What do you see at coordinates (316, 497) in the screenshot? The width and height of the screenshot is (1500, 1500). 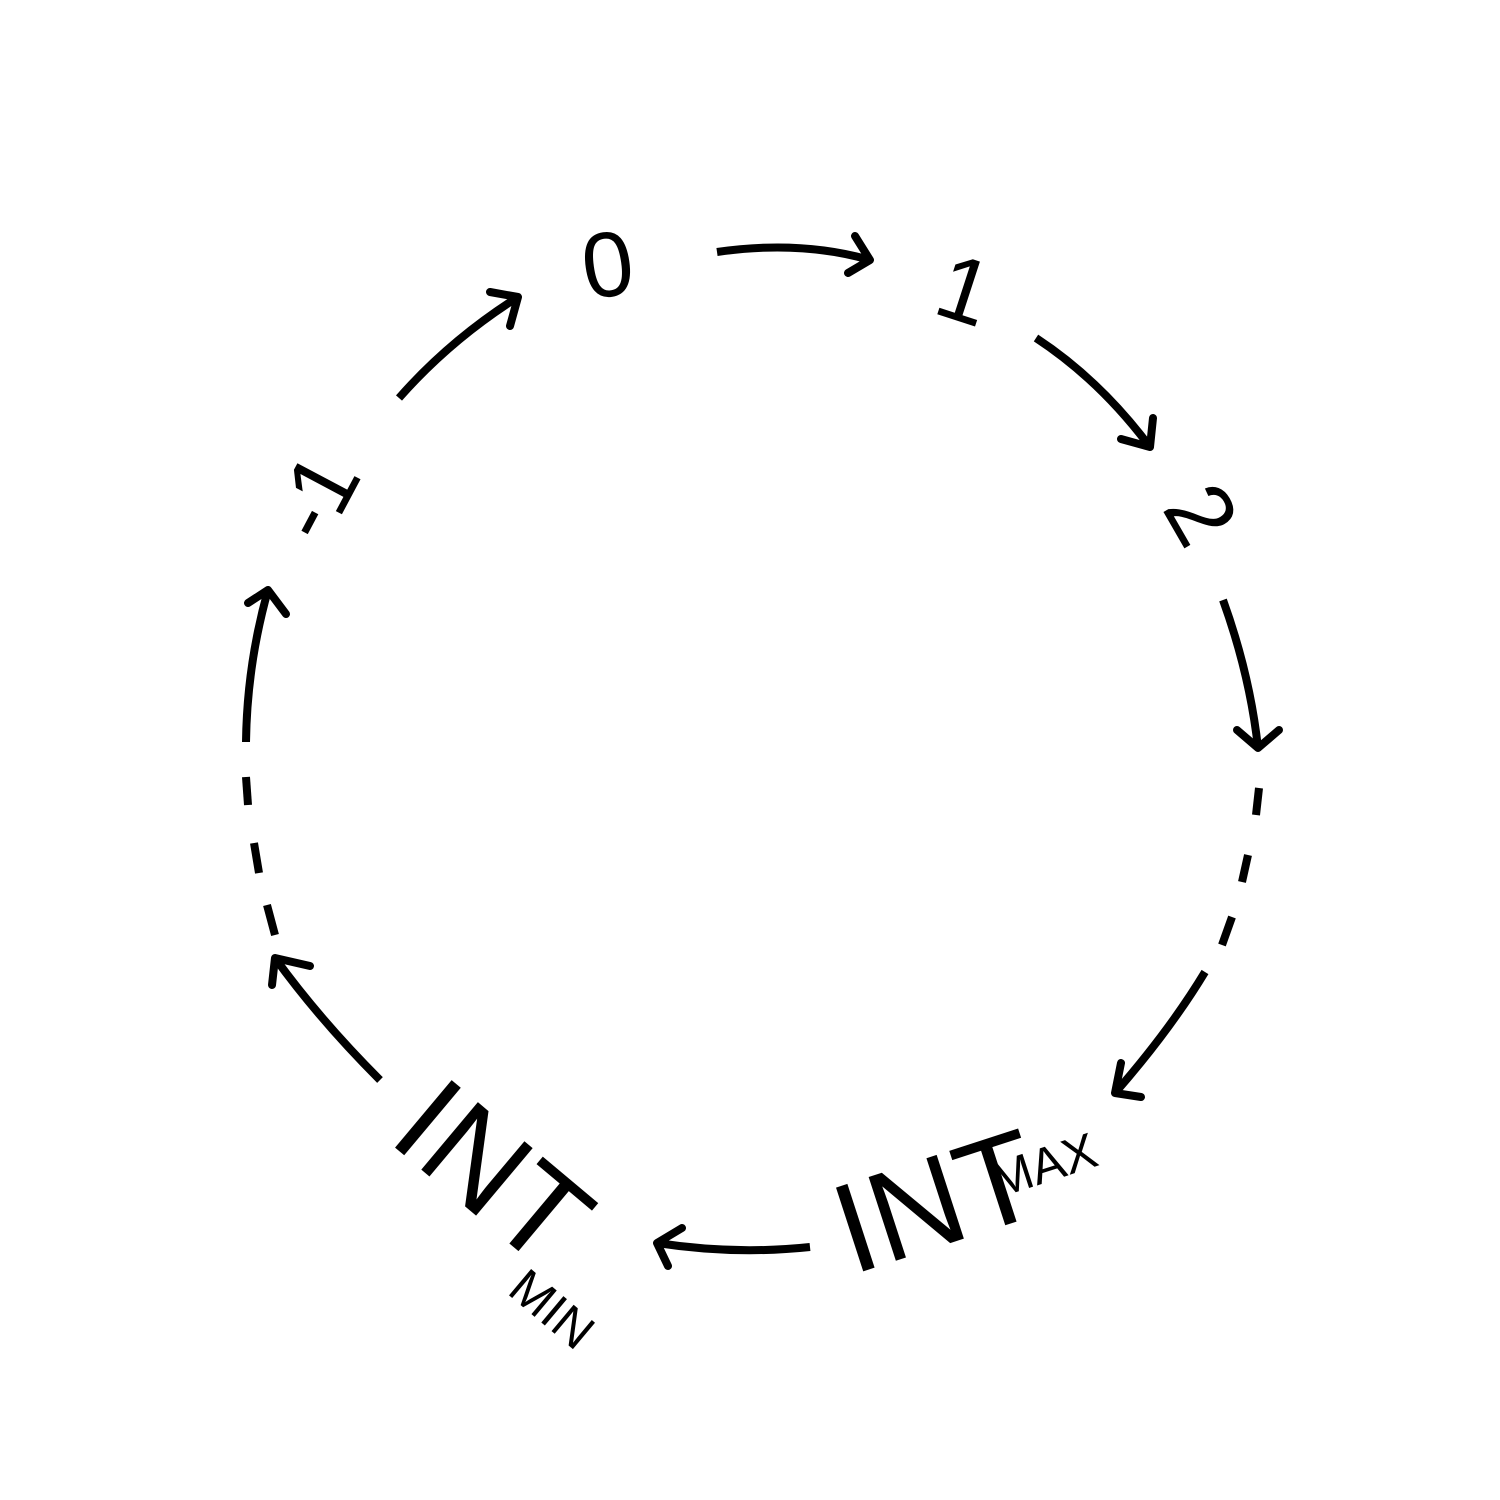 I see `node-neg-one: -1` at bounding box center [316, 497].